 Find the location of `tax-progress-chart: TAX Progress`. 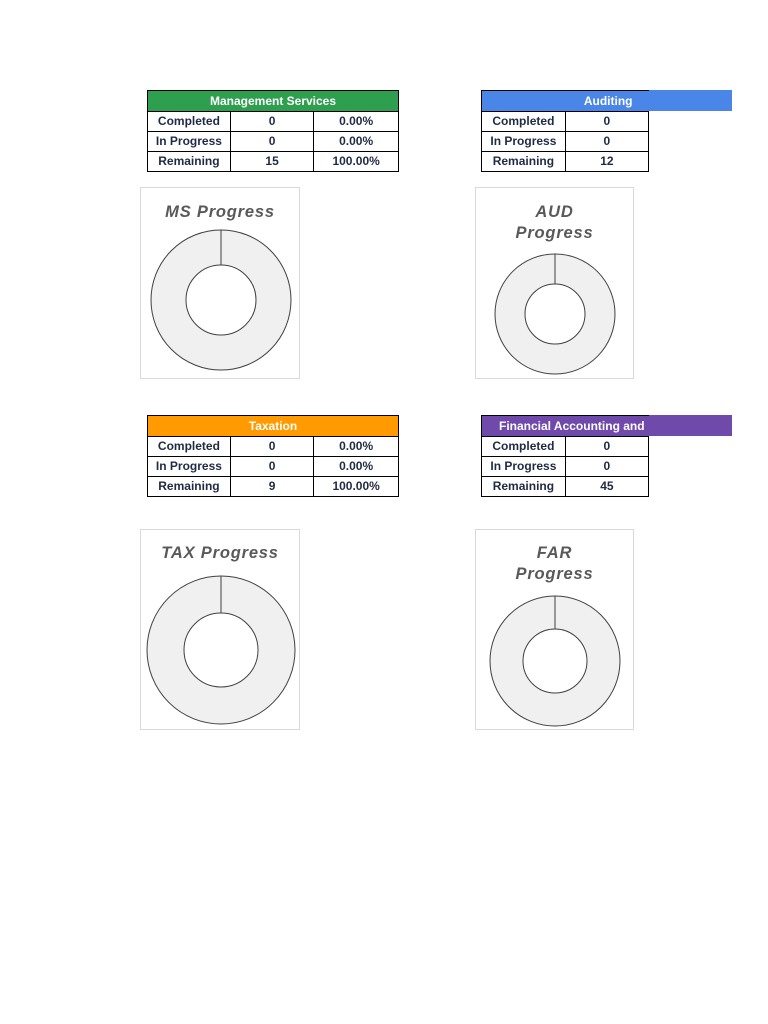

tax-progress-chart: TAX Progress is located at coordinates (220, 629).